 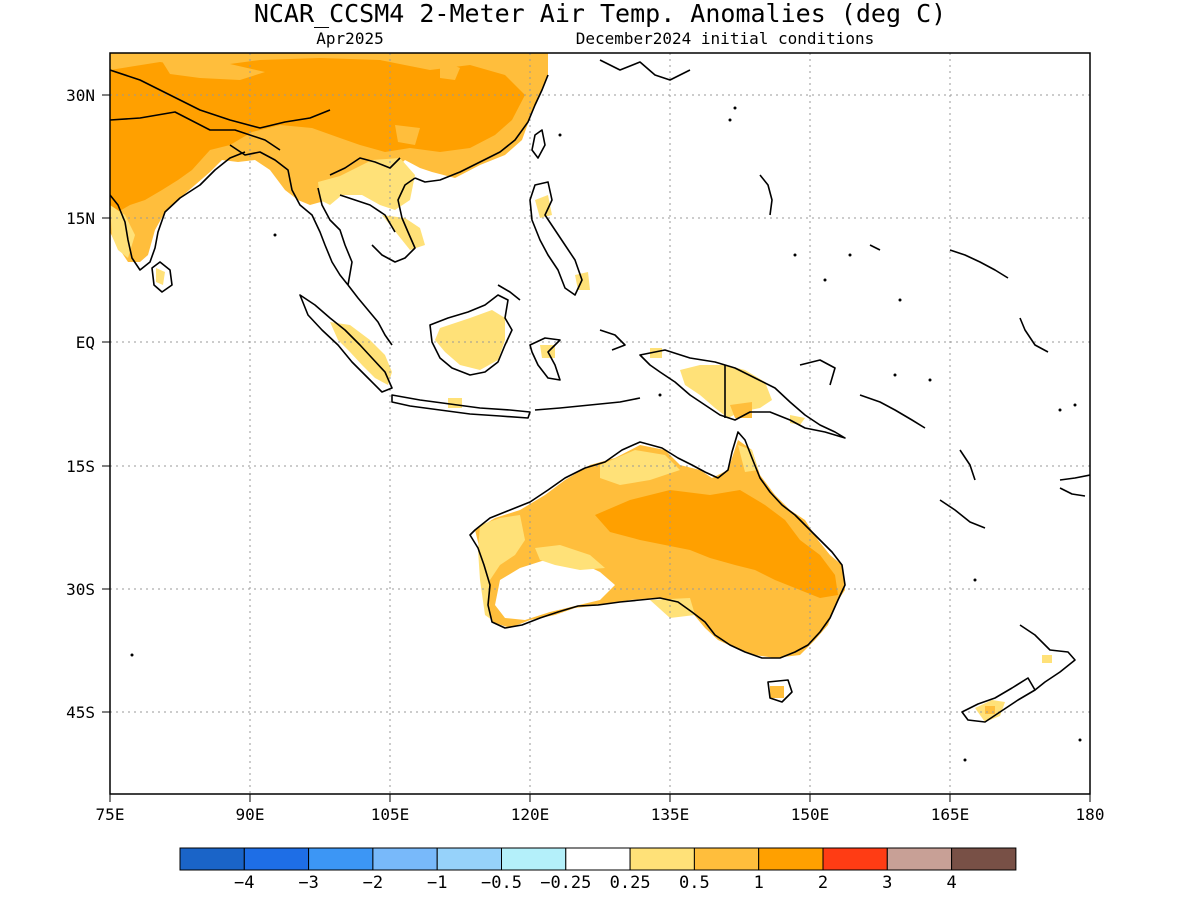 What do you see at coordinates (80, 466) in the screenshot?
I see `lat-label-15s: 15S` at bounding box center [80, 466].